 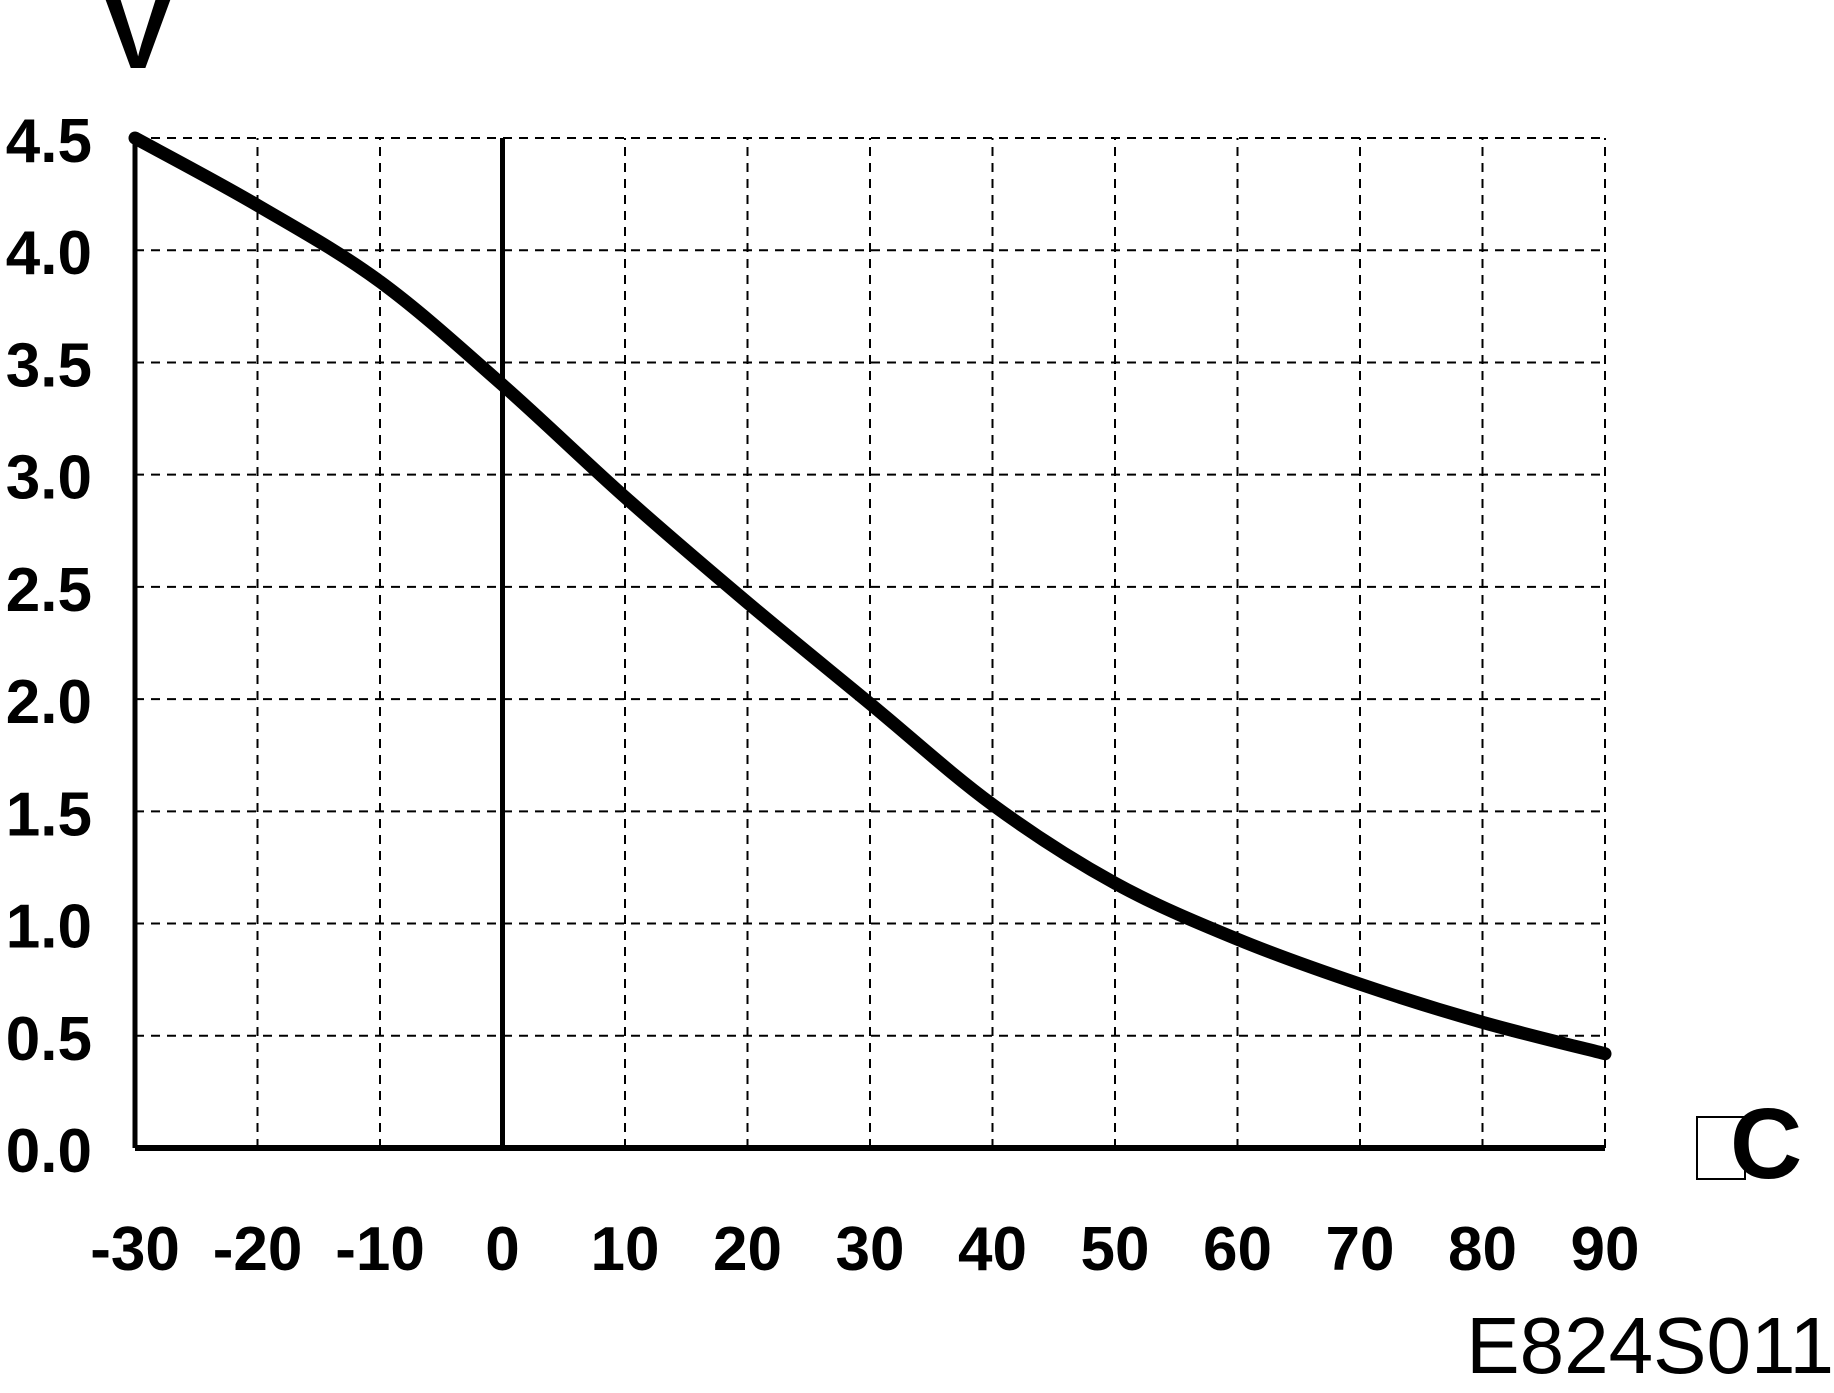 I want to click on x-tick-label: -10, so click(x=380, y=1249).